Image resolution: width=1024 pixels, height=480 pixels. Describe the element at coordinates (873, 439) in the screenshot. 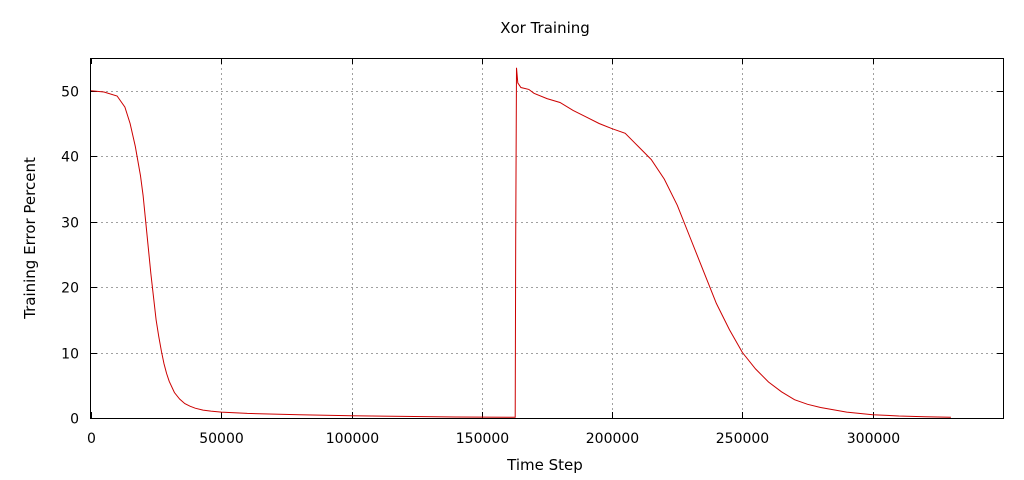

I see `x-tick-label: 300000` at that location.